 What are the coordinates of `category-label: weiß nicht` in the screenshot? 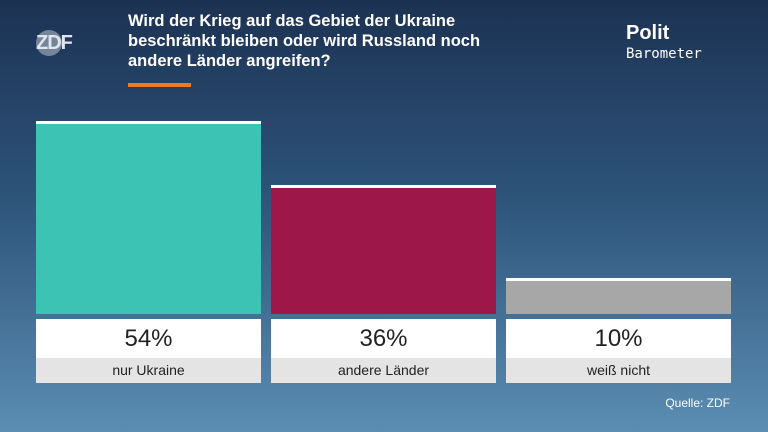 It's located at (618, 370).